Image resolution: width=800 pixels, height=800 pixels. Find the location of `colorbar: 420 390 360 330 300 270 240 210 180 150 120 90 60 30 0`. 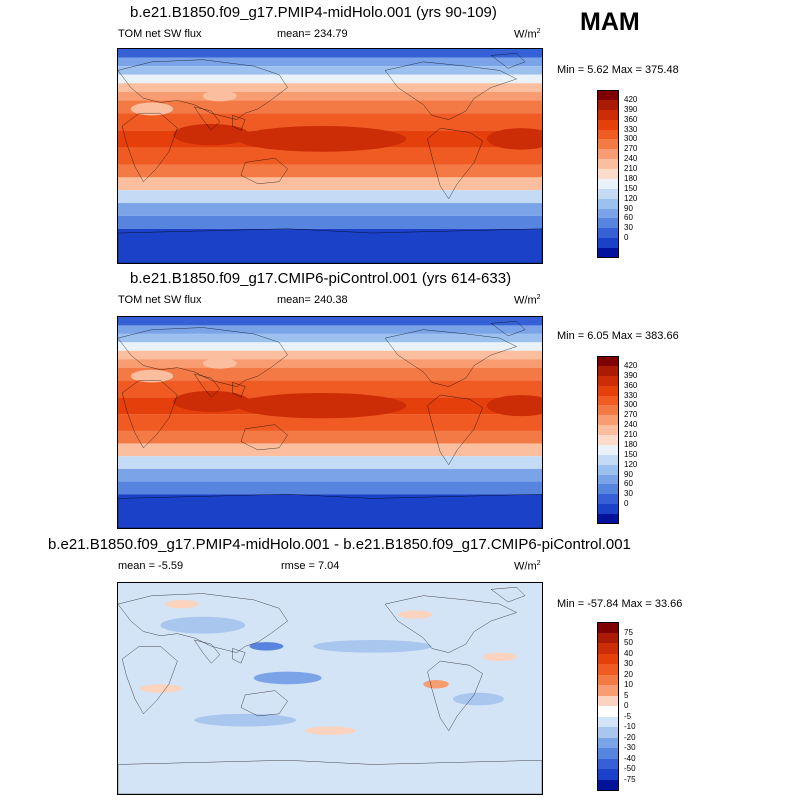

colorbar: 420 390 360 330 300 270 240 210 180 150 120 90 60 30 0 is located at coordinates (622, 175).